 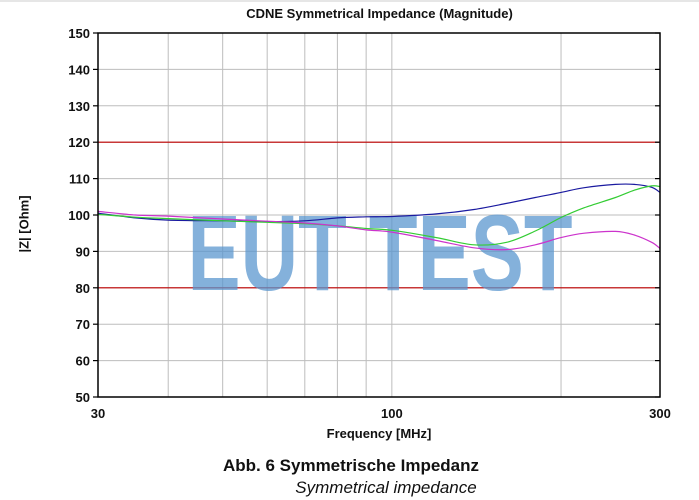 I want to click on figure-caption-english: Symmetrical impedance, so click(x=386, y=487).